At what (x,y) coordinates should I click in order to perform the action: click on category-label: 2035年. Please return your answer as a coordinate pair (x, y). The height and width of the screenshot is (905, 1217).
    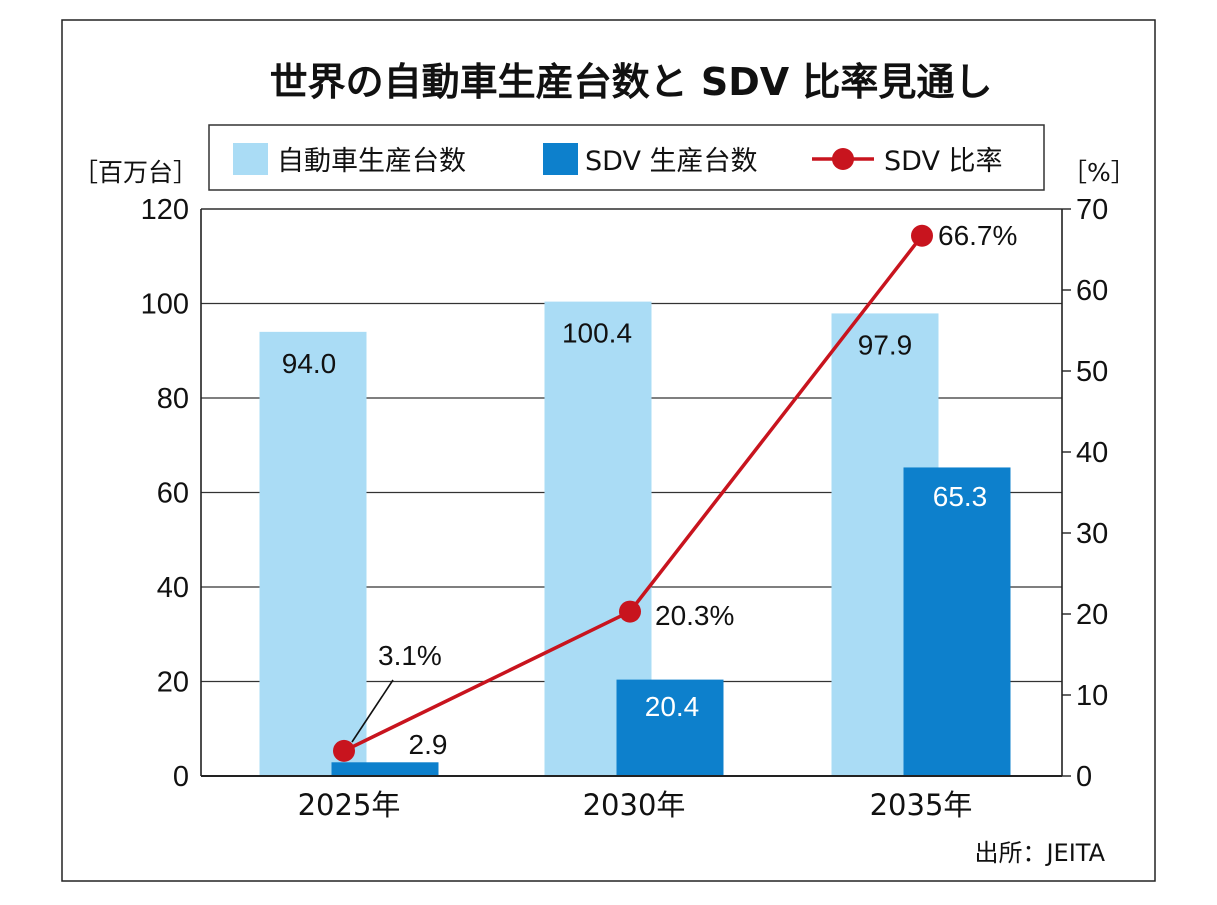
    Looking at the image, I should click on (921, 805).